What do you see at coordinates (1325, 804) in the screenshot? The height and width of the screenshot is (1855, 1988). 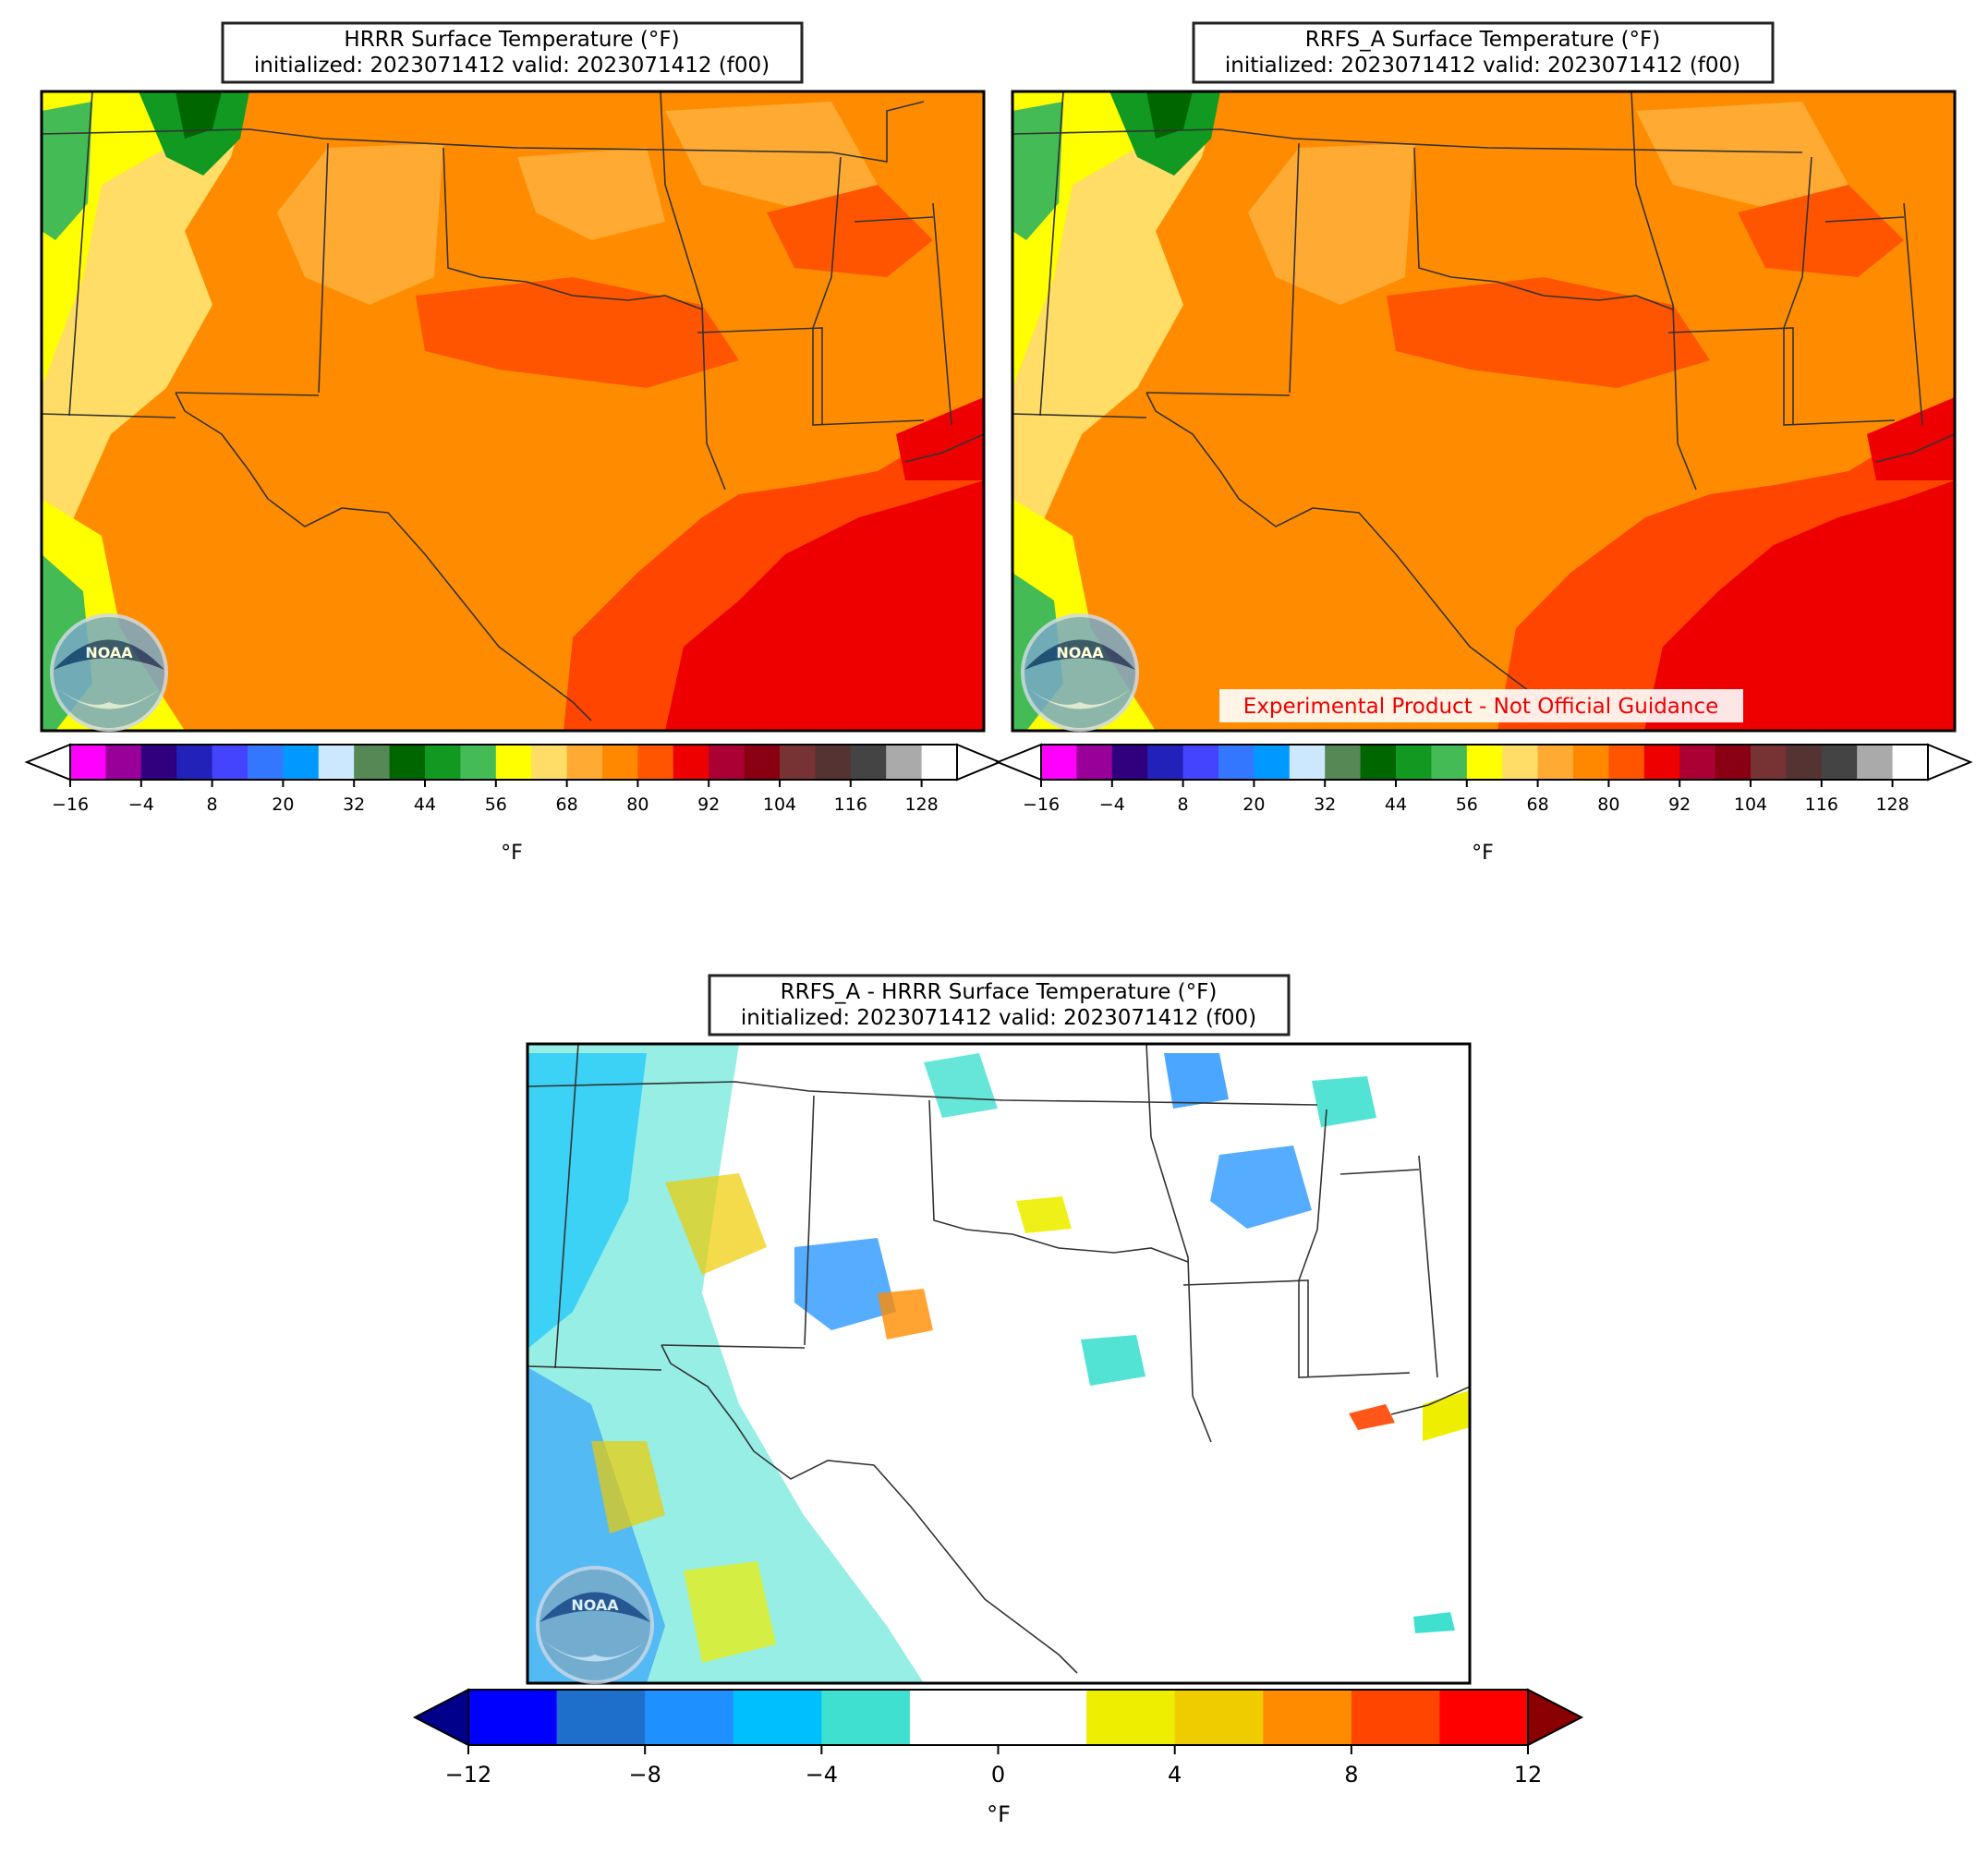 I see `colorbar-tick-label: 32` at bounding box center [1325, 804].